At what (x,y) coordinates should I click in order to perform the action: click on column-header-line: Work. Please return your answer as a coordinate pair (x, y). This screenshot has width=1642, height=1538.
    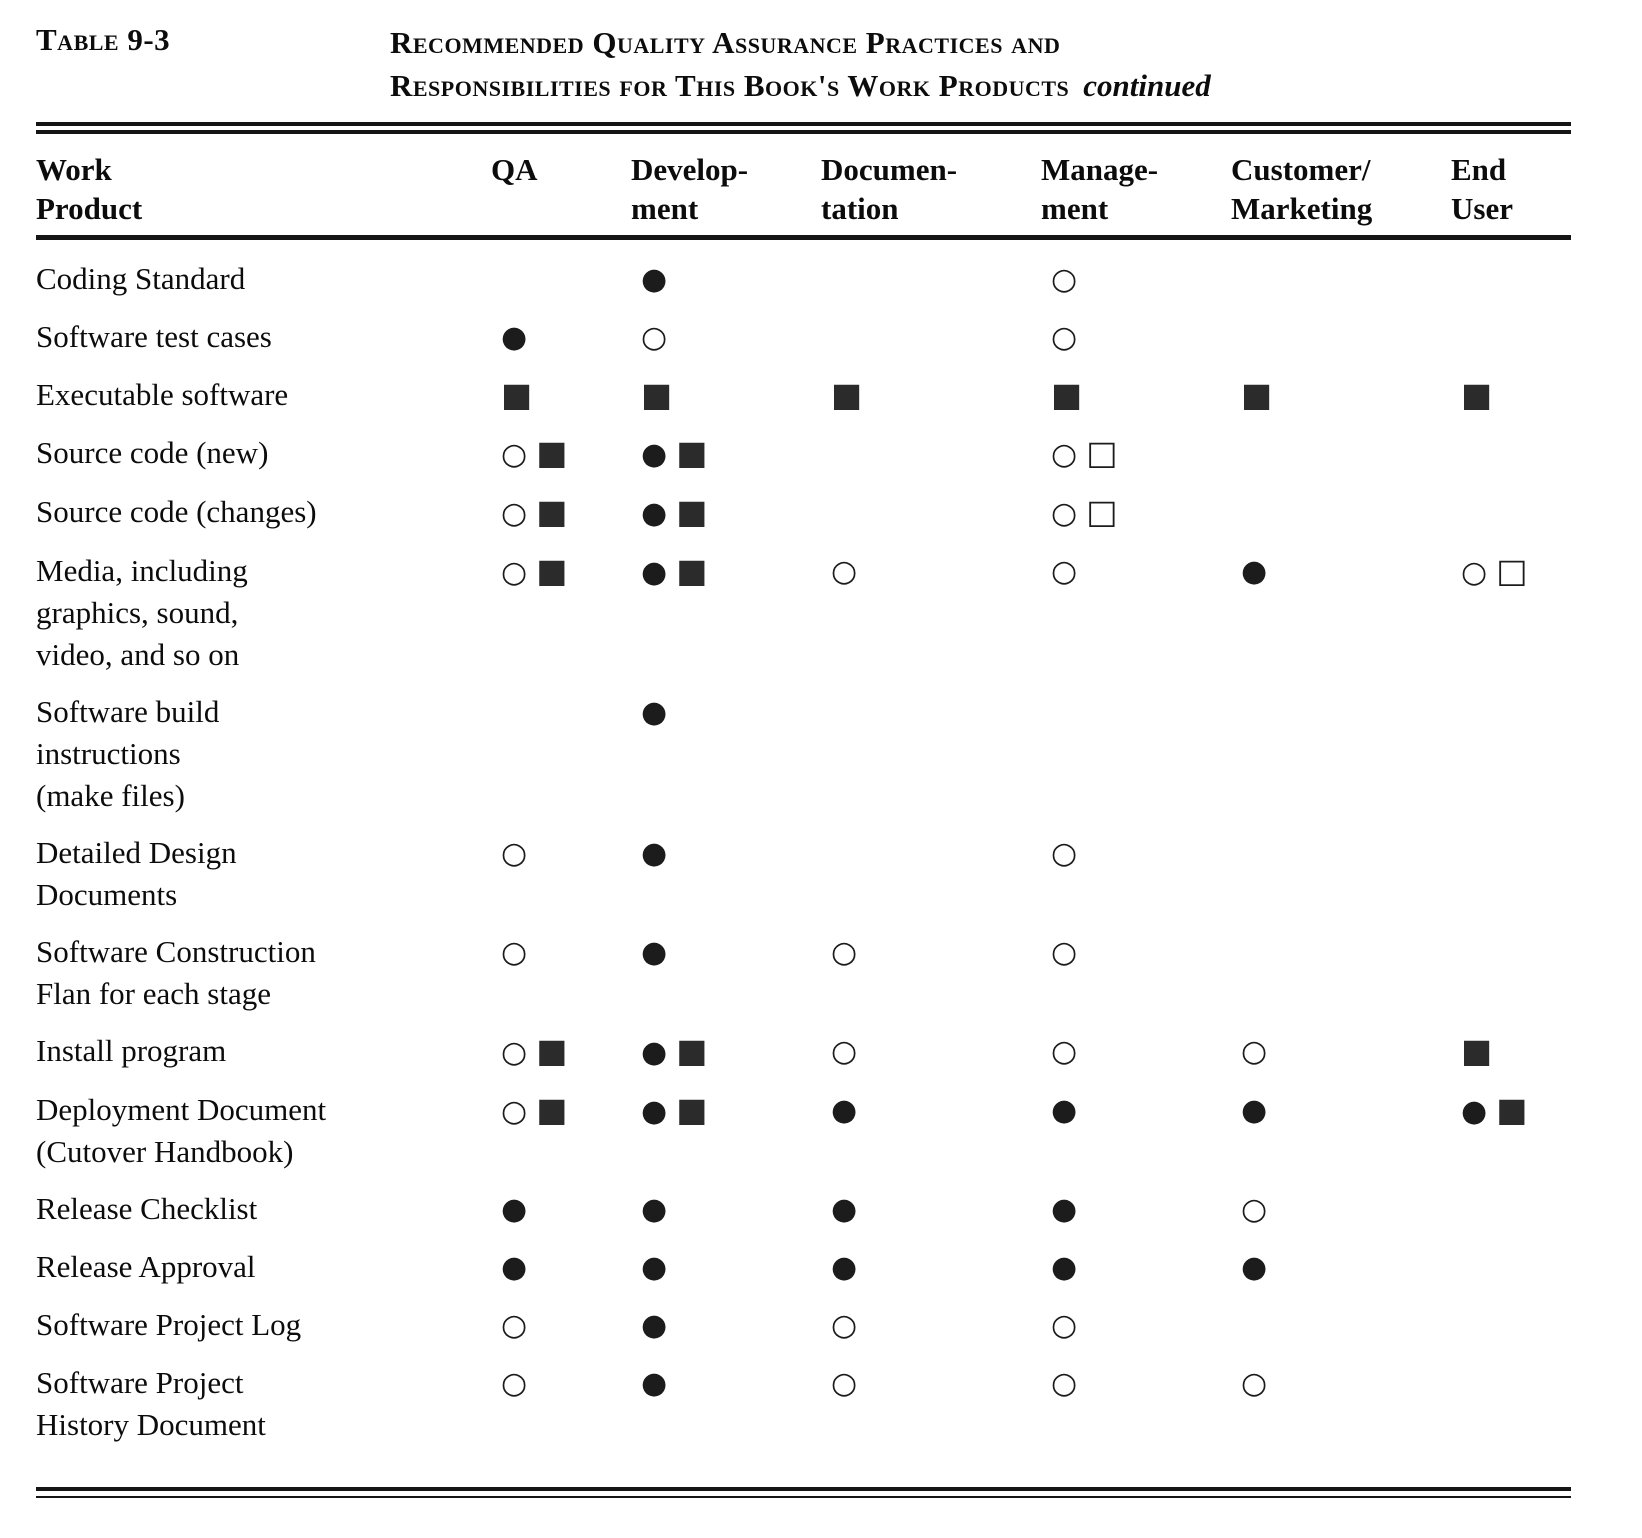
    Looking at the image, I should click on (74, 169).